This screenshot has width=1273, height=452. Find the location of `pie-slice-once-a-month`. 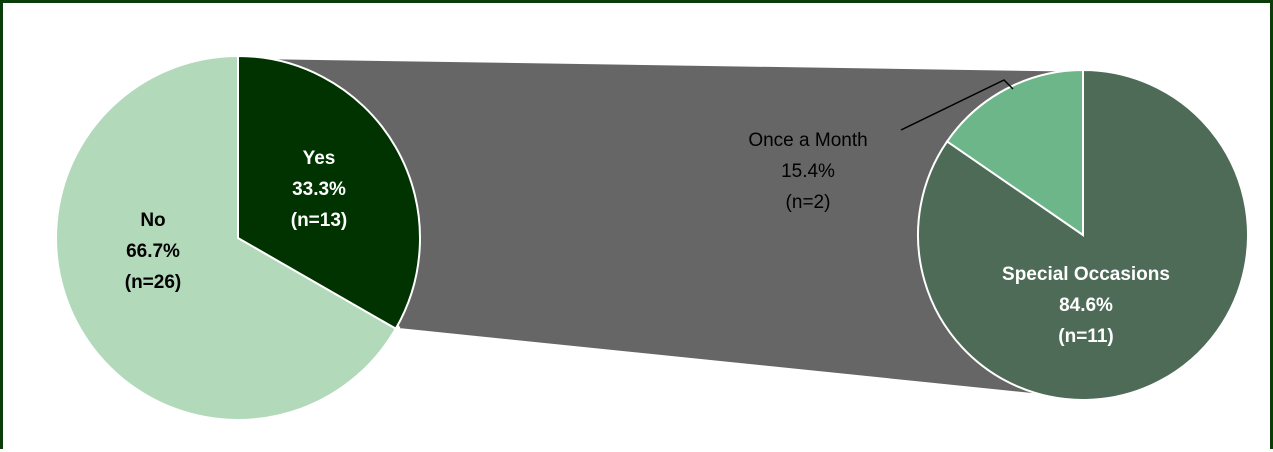

pie-slice-once-a-month is located at coordinates (1014, 152).